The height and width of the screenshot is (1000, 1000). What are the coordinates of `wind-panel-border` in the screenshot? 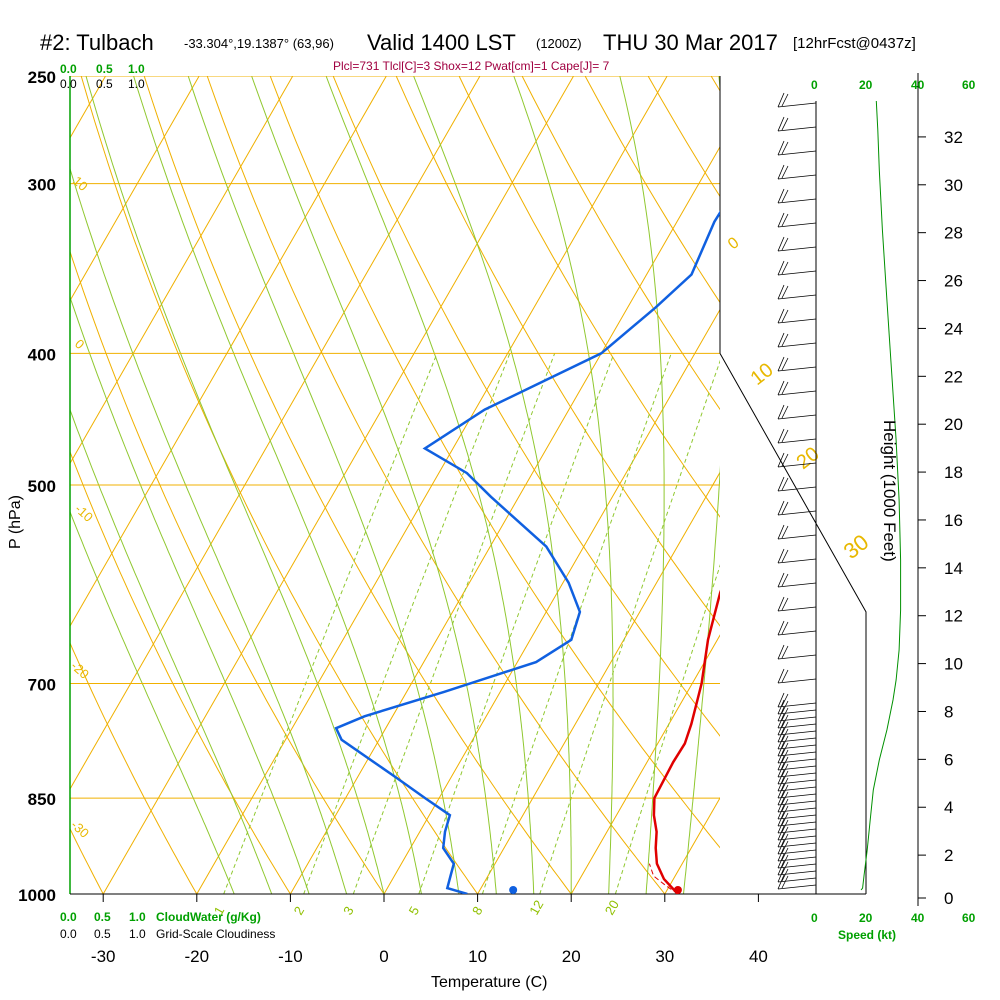 It's located at (793, 623).